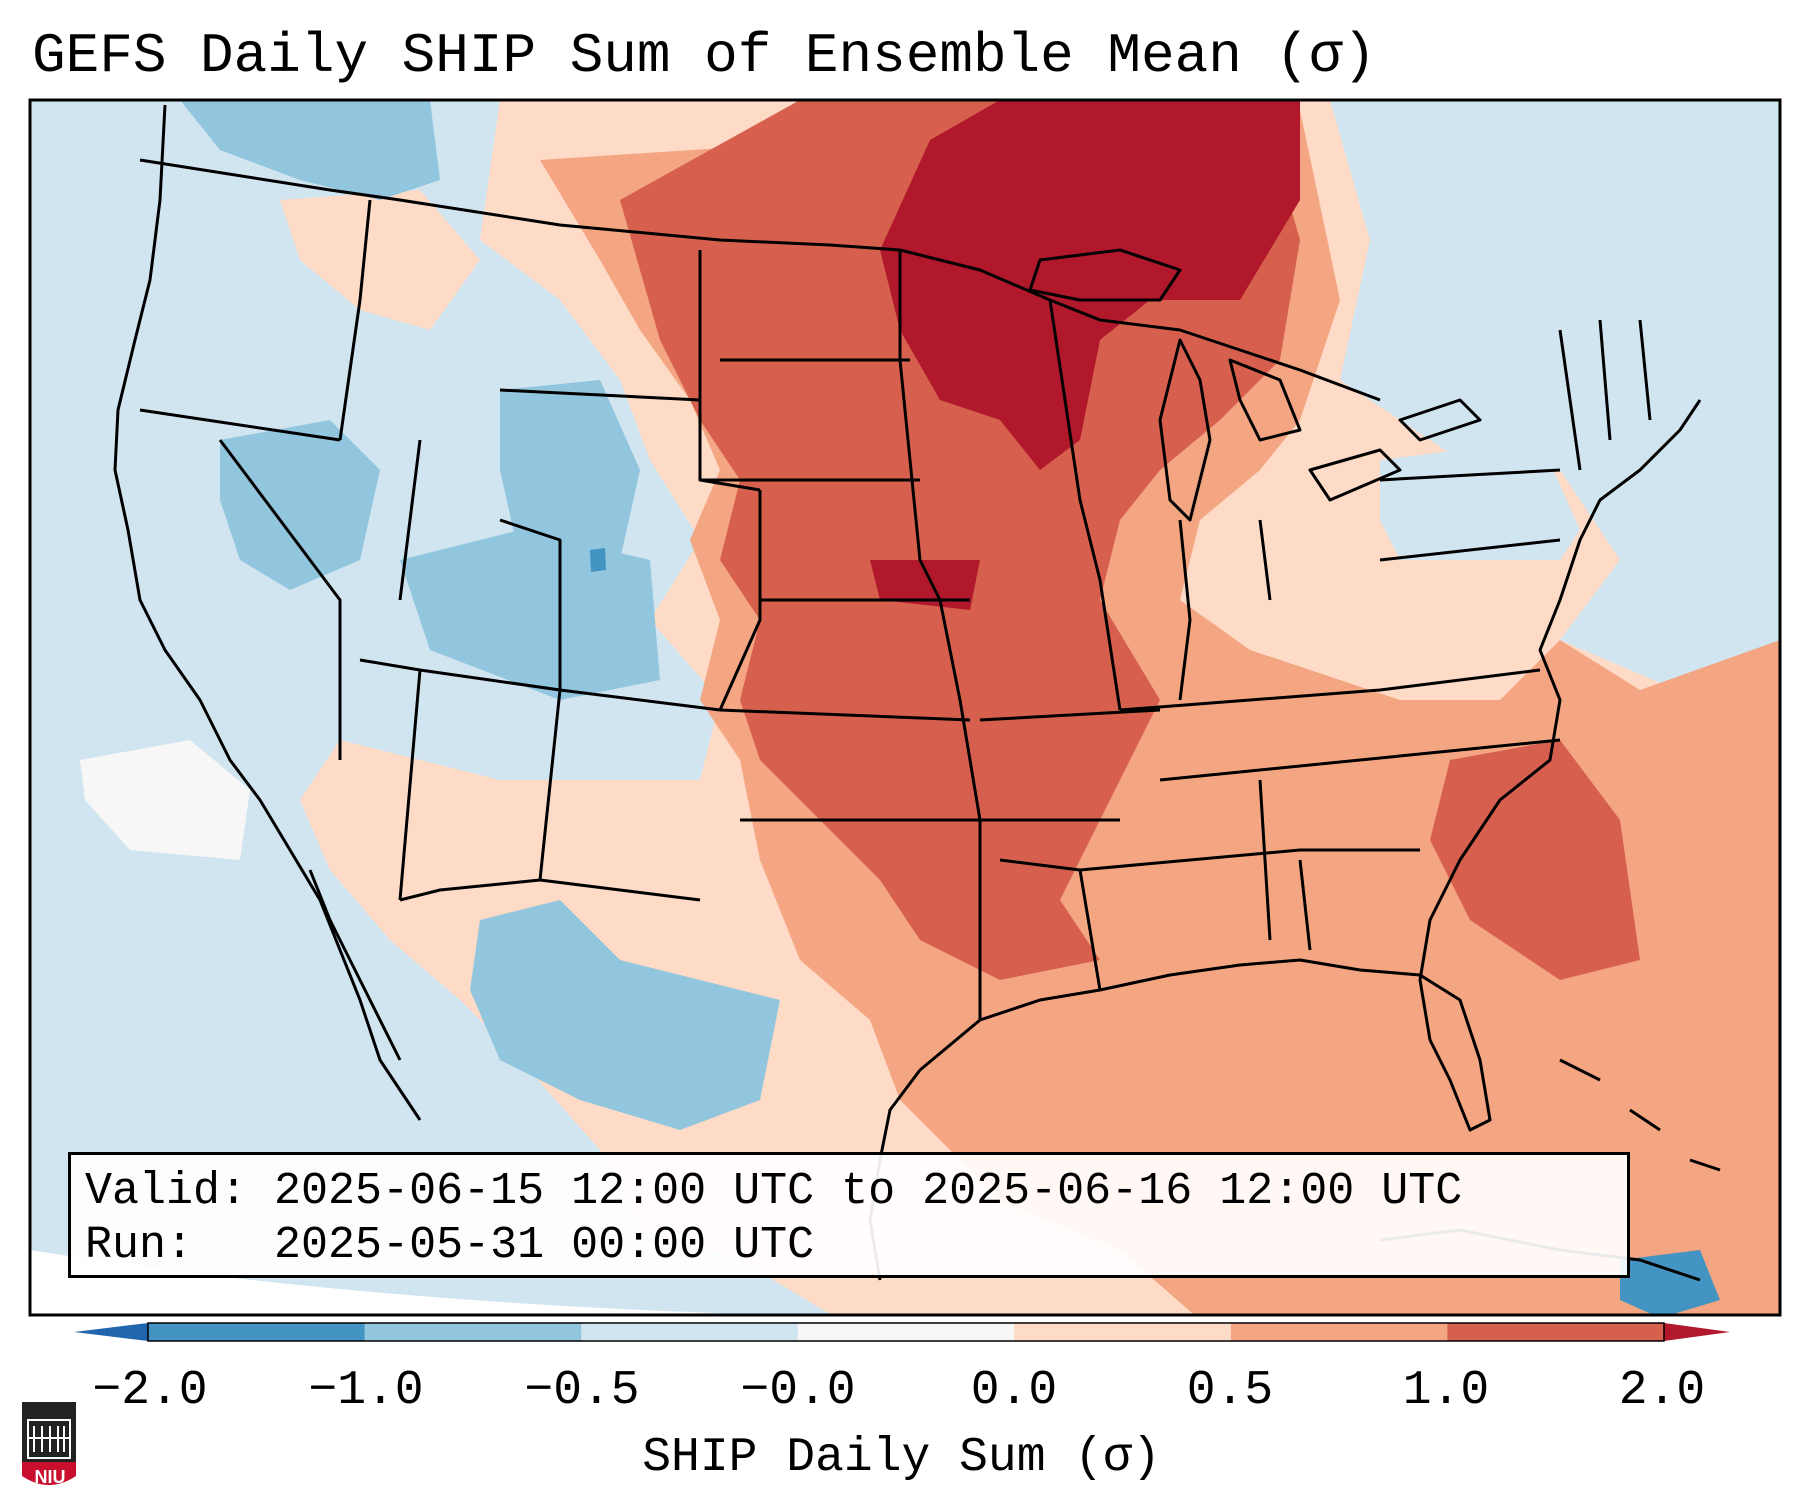 The height and width of the screenshot is (1506, 1803). I want to click on warm-anomaly-extreme-kansas, so click(925, 585).